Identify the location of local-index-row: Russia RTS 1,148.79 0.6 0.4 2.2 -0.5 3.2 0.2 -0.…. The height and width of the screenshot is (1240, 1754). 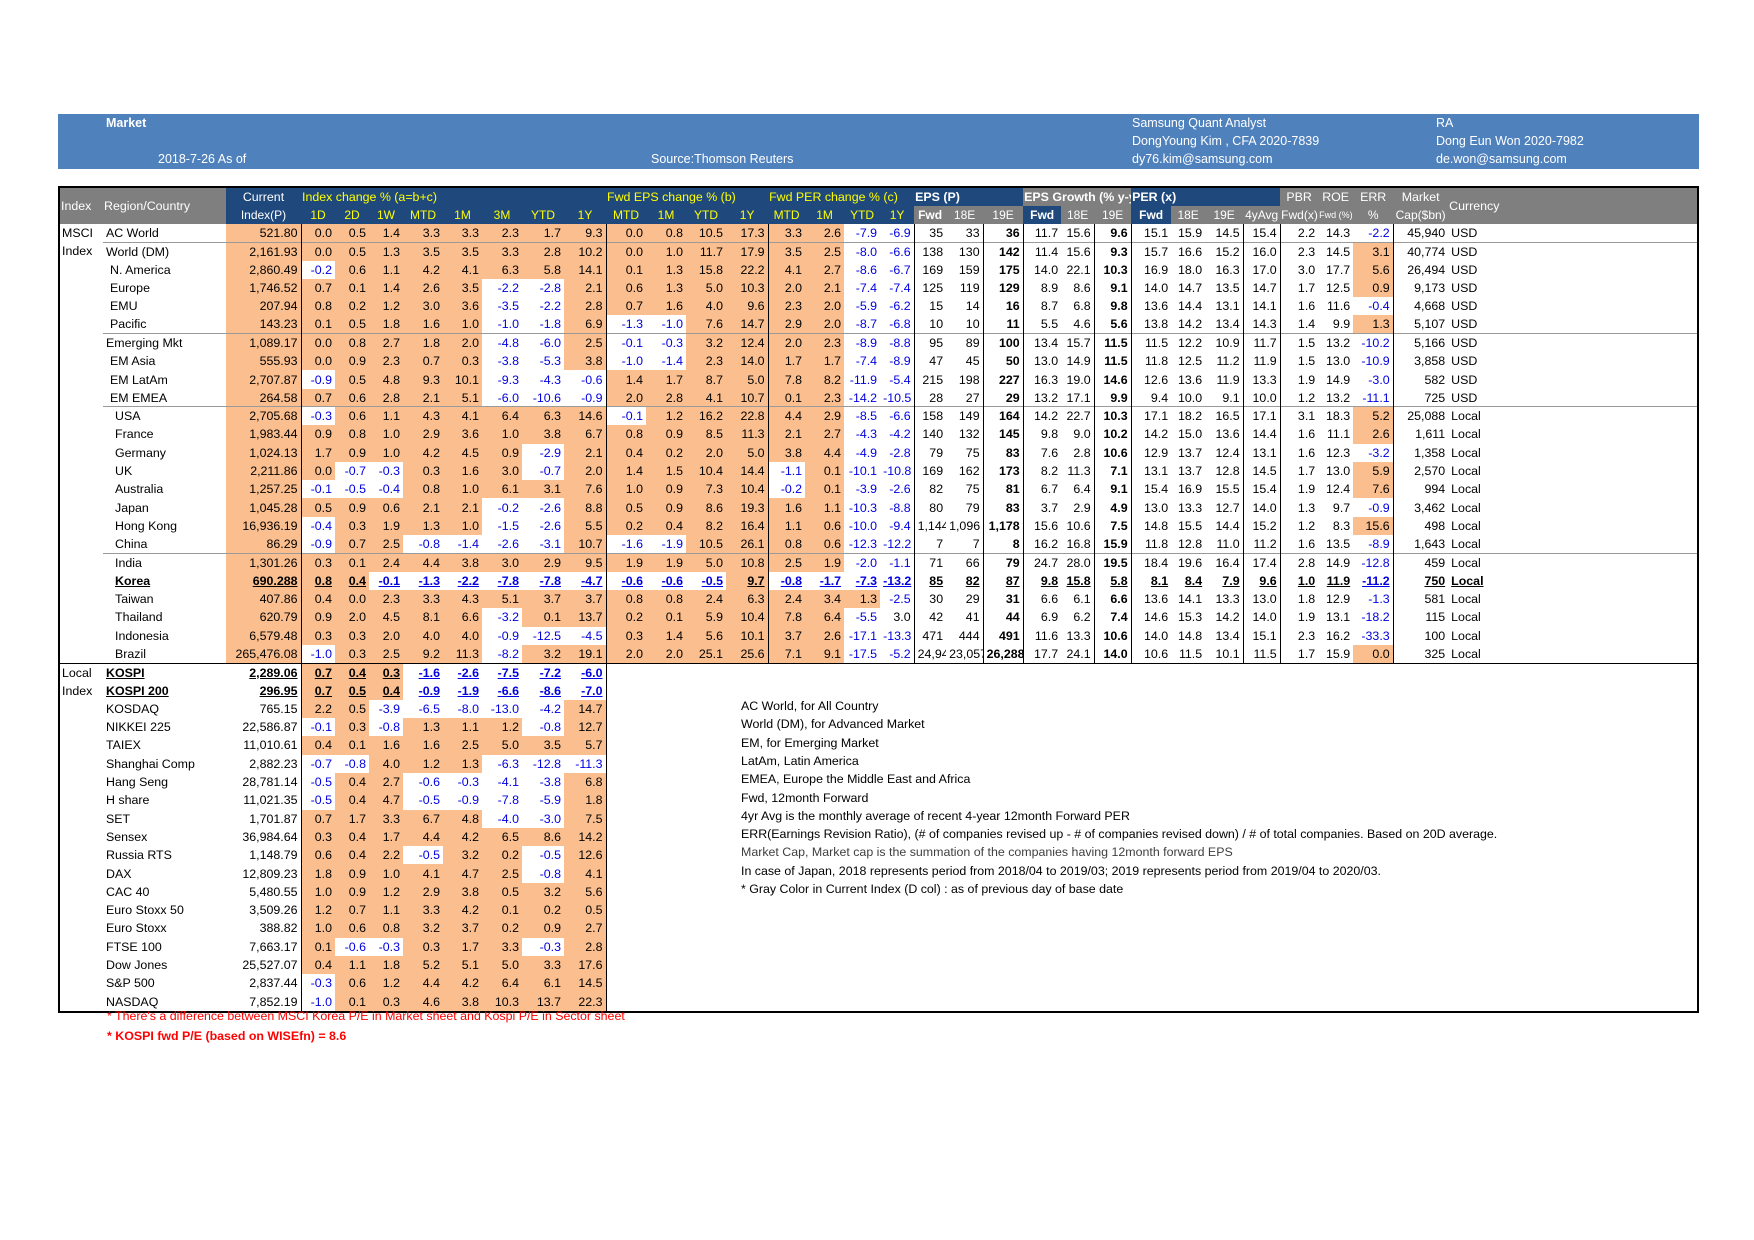
(878, 855).